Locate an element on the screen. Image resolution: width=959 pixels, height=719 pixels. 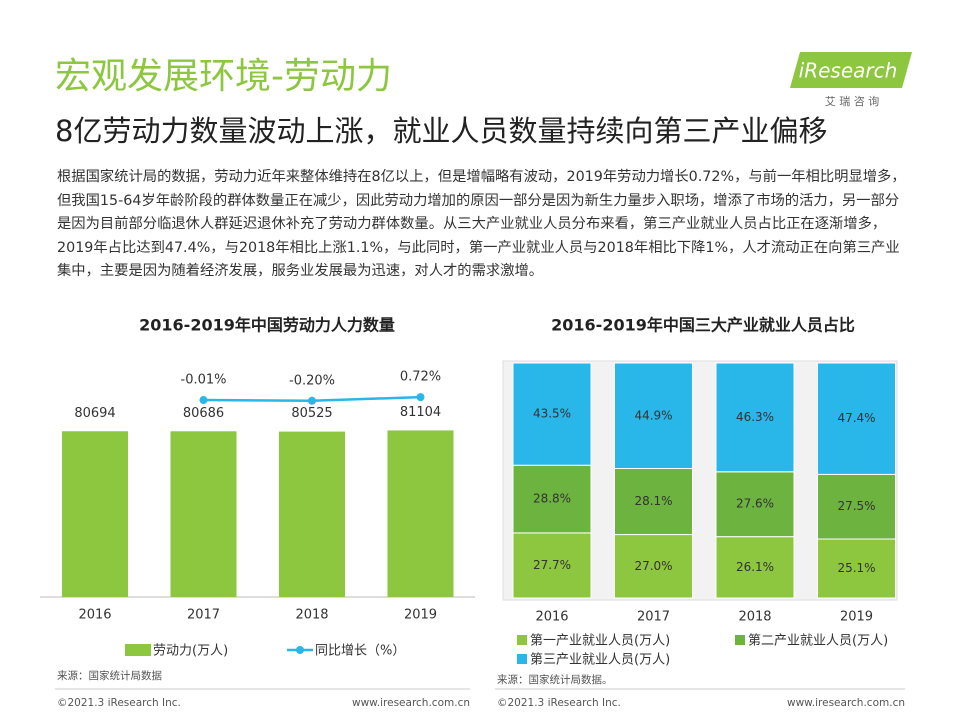
data-label: -0.01% is located at coordinates (204, 380).